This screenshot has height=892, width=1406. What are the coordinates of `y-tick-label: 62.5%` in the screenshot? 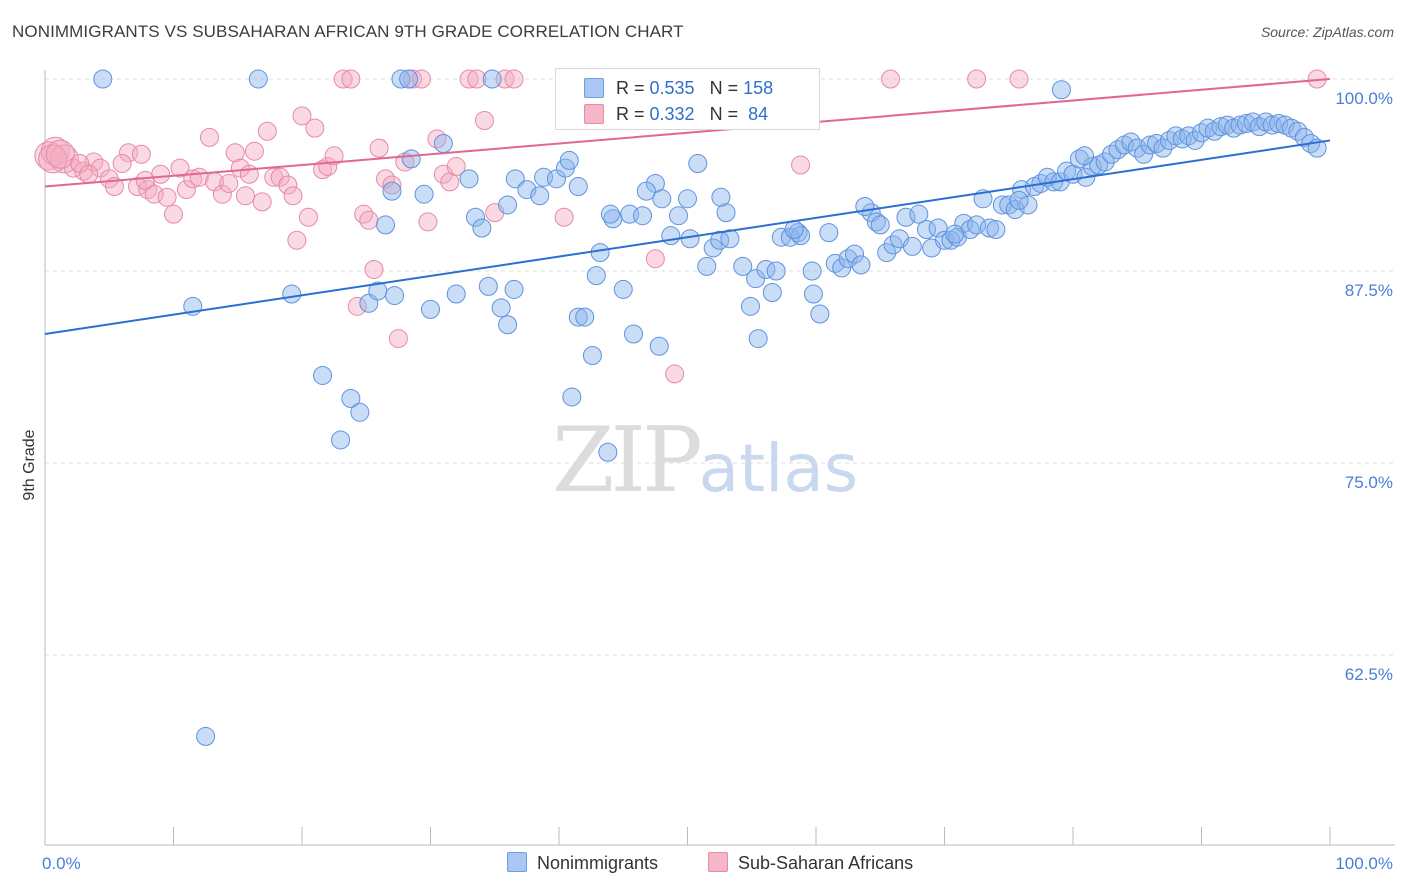 It's located at (1369, 674).